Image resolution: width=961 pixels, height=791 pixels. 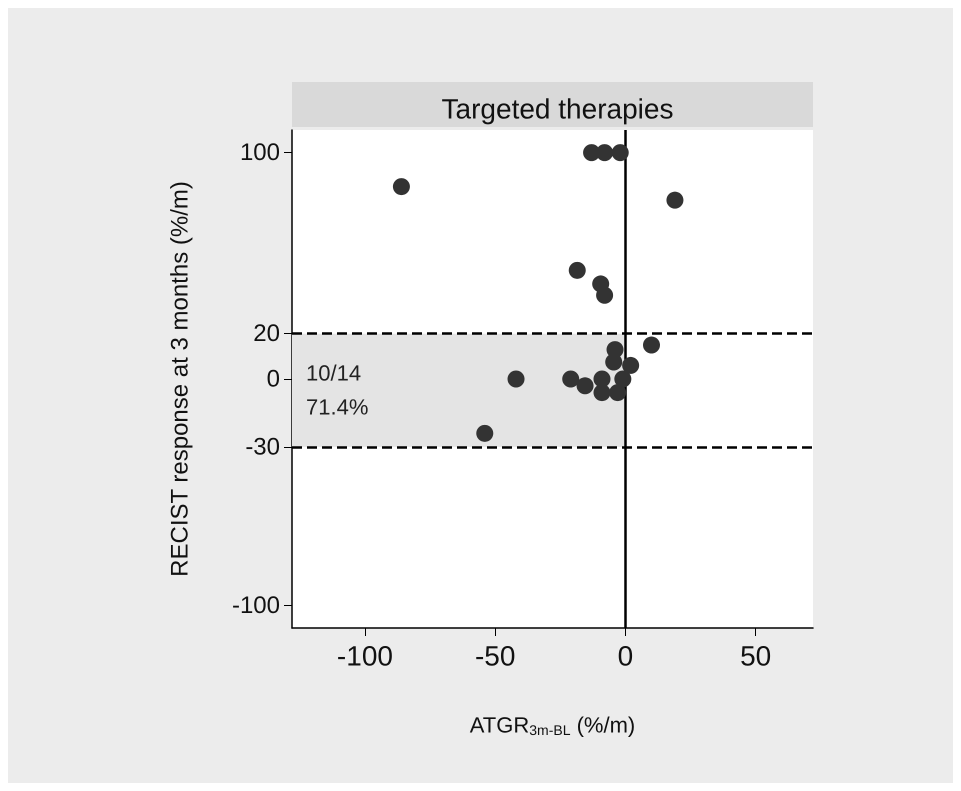 I want to click on y-tick-label: 20, so click(x=266, y=334).